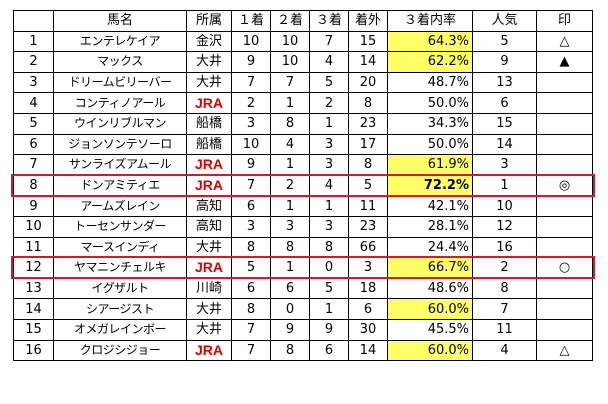  What do you see at coordinates (504, 103) in the screenshot?
I see `cell-popularity: 6` at bounding box center [504, 103].